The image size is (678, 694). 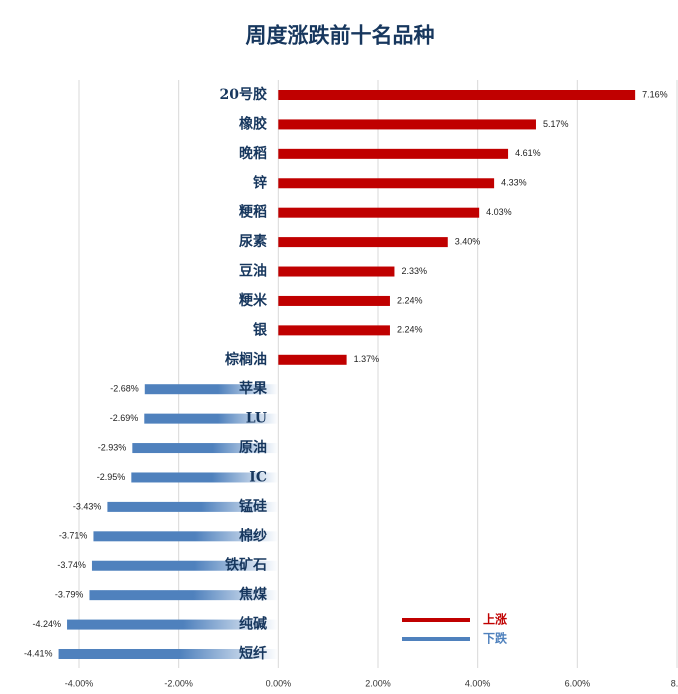 I want to click on value-label: -3.74%, so click(x=71, y=565).